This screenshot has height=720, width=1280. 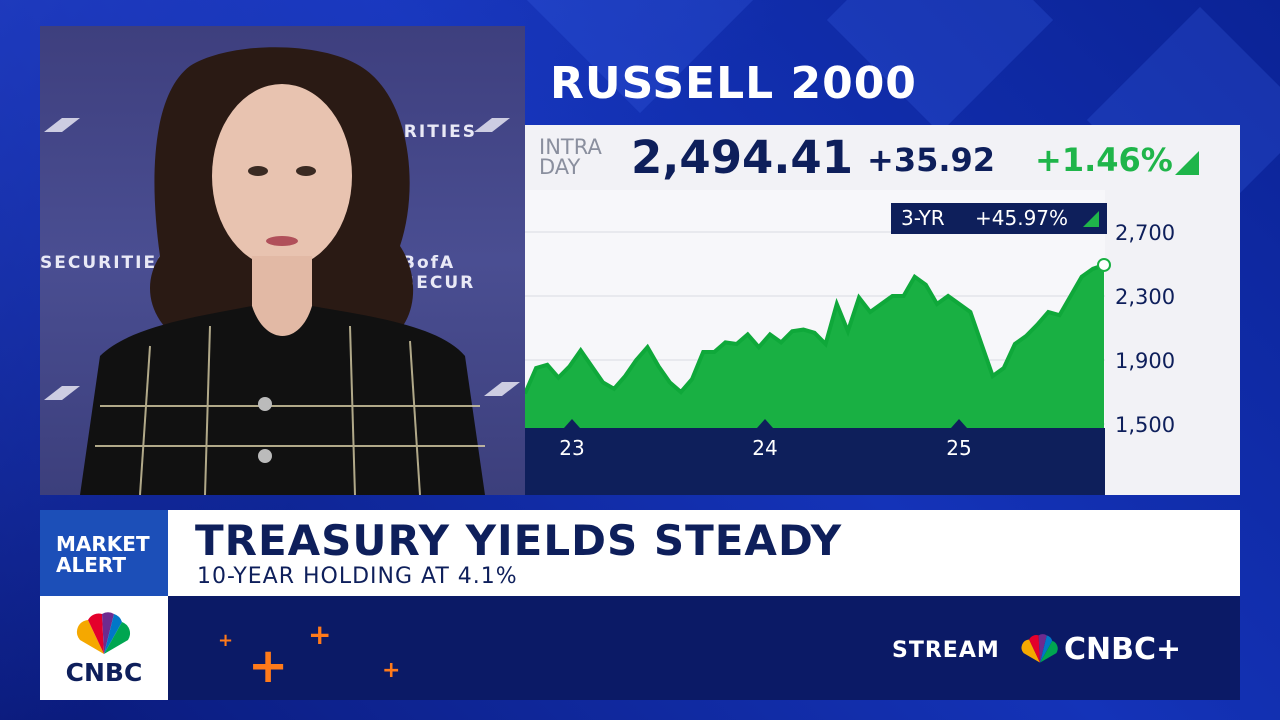 What do you see at coordinates (570, 147) in the screenshot?
I see `intraday-line1: INTRA` at bounding box center [570, 147].